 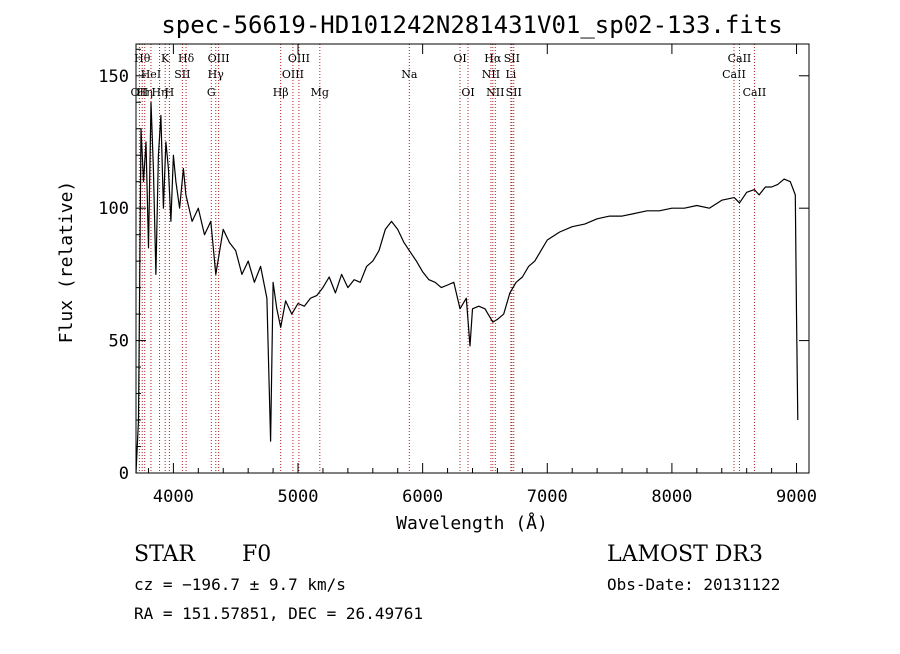 I want to click on x-tick-label: 8000, so click(x=671, y=497).